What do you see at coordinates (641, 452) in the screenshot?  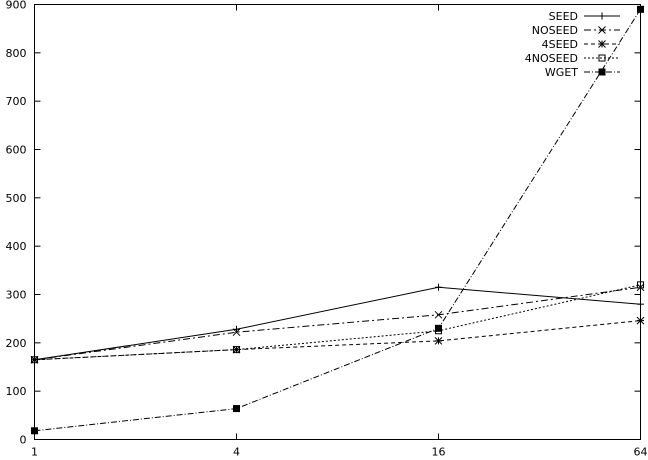 I see `x-tick-label: 64` at bounding box center [641, 452].